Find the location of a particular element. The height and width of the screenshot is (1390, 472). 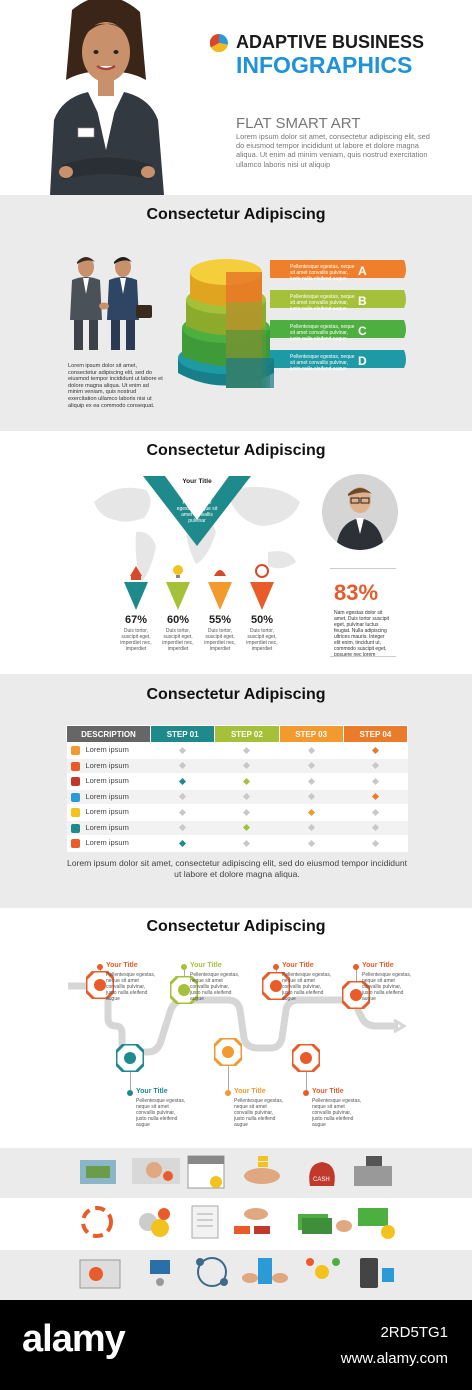

band-A-letter: A is located at coordinates (362, 271).